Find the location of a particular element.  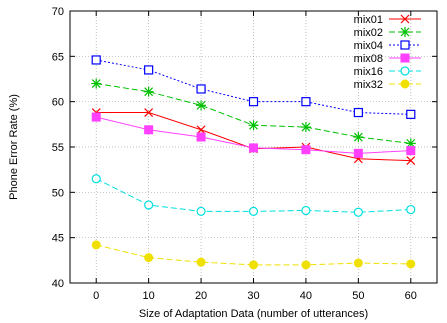

series-mix08 is located at coordinates (253, 135).